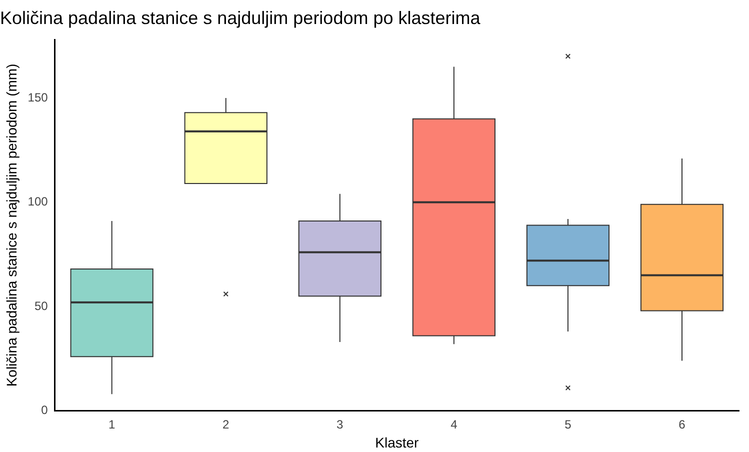 This screenshot has height=452, width=749. Describe the element at coordinates (44, 410) in the screenshot. I see `y-tick-label: 0` at that location.